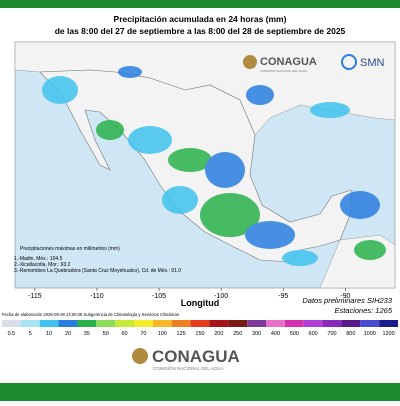 This screenshot has height=406, width=400. Describe the element at coordinates (143, 334) in the screenshot. I see `colorbar-label: 70` at that location.